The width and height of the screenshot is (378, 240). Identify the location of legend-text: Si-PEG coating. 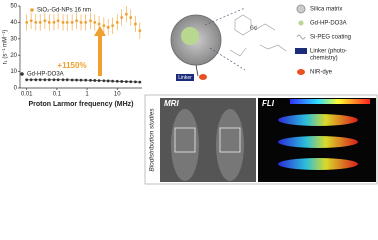
(330, 38).